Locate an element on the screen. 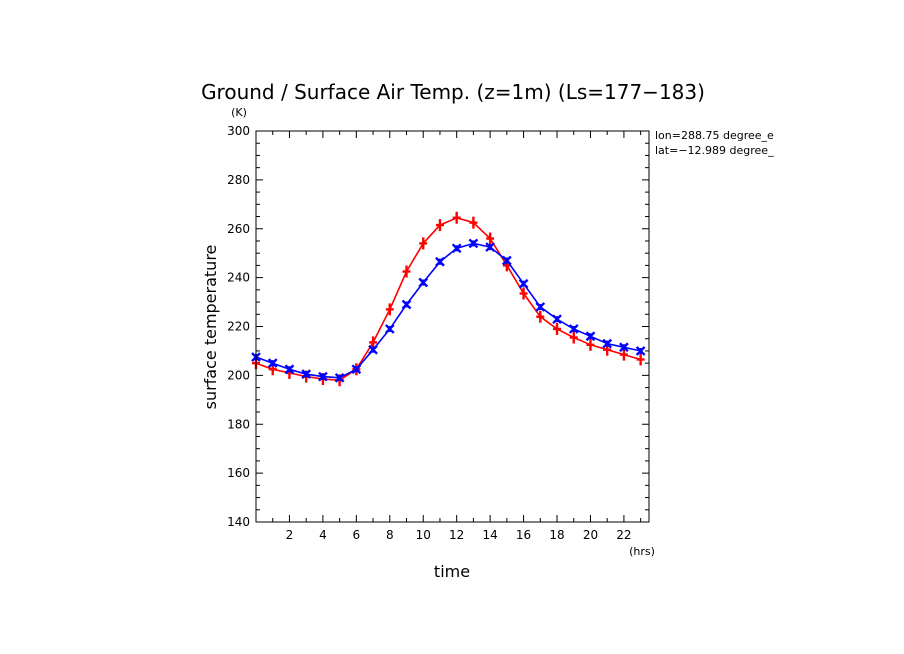  x-tick-label: 10 is located at coordinates (423, 535).